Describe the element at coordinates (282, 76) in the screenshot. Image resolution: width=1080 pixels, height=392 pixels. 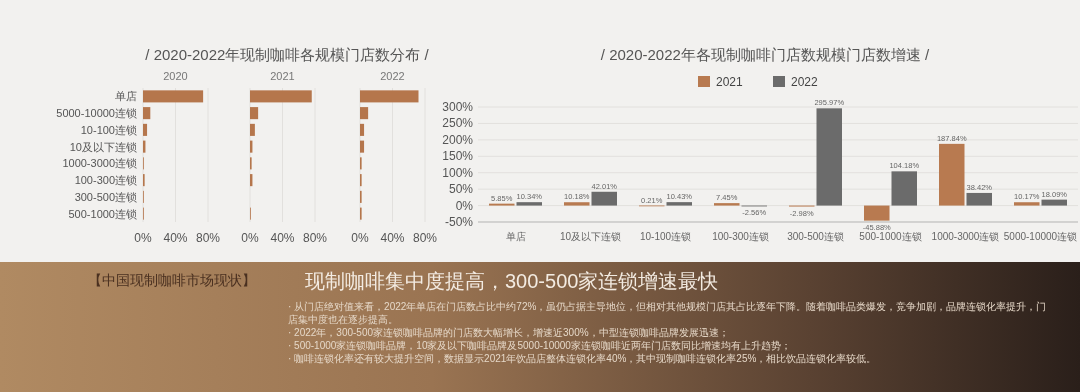
I see `chart-subtitle: 2021` at that location.